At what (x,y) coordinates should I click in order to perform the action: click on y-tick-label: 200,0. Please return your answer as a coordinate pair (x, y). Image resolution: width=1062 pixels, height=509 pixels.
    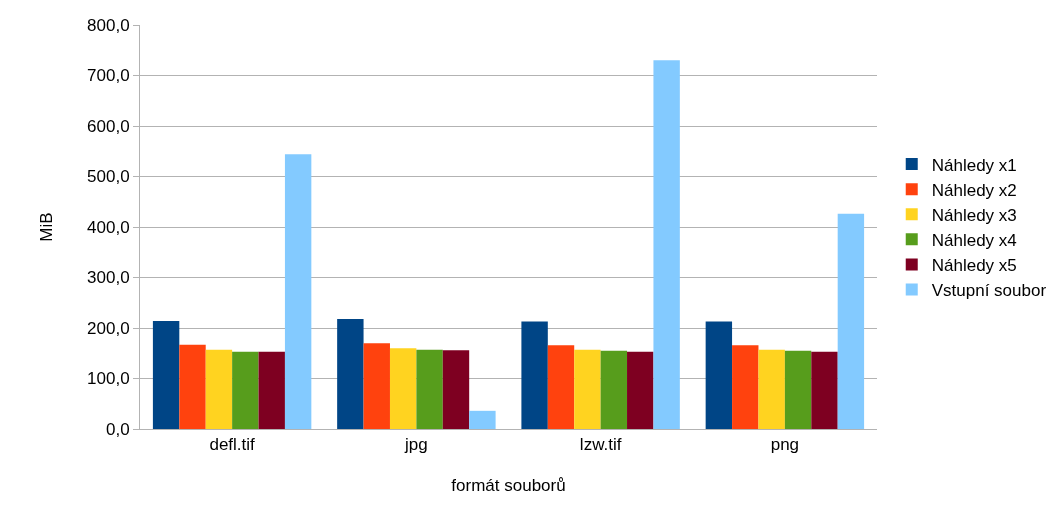
    Looking at the image, I should click on (108, 328).